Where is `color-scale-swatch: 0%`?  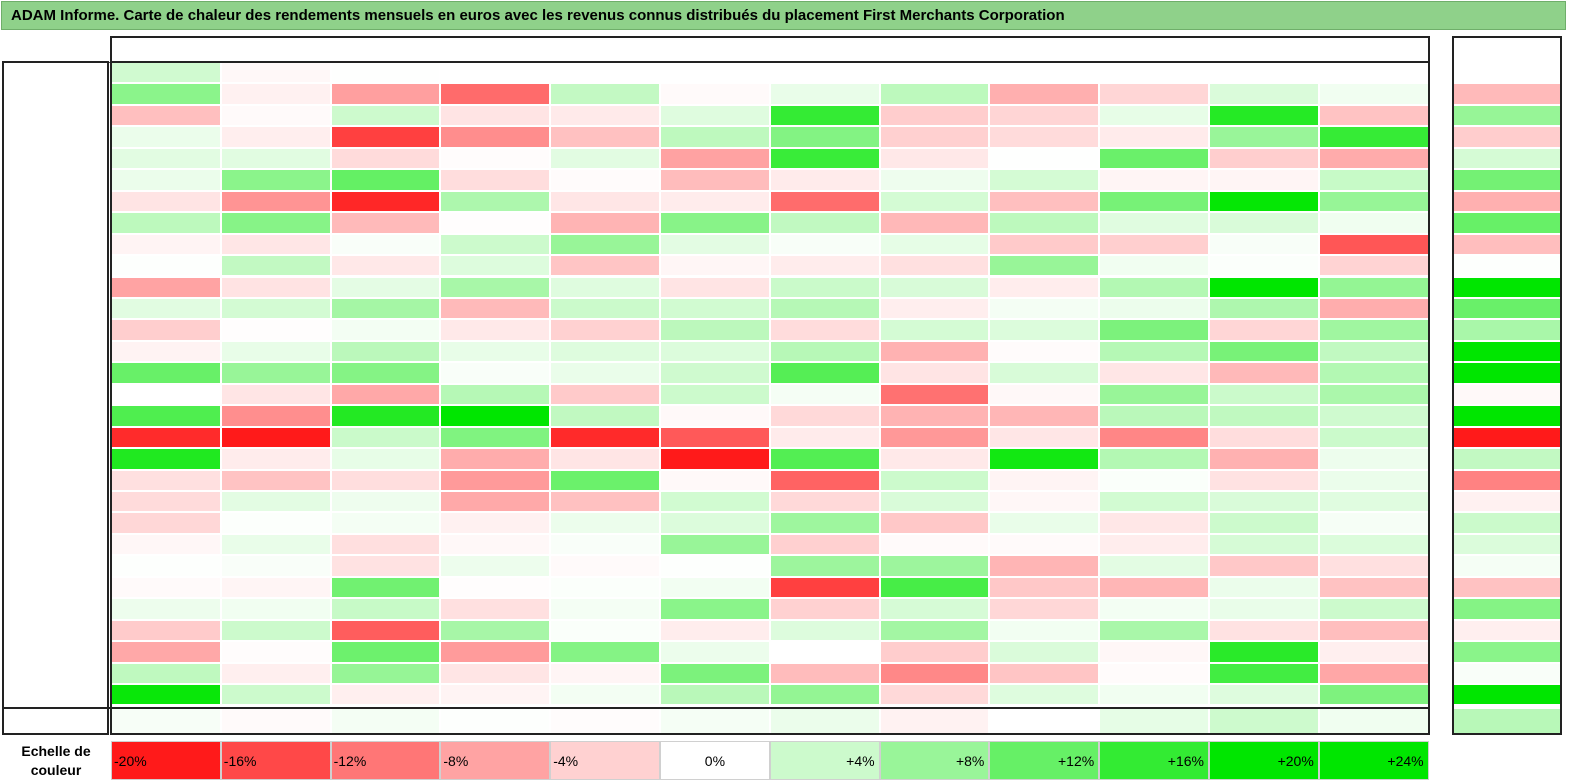 color-scale-swatch: 0% is located at coordinates (715, 760).